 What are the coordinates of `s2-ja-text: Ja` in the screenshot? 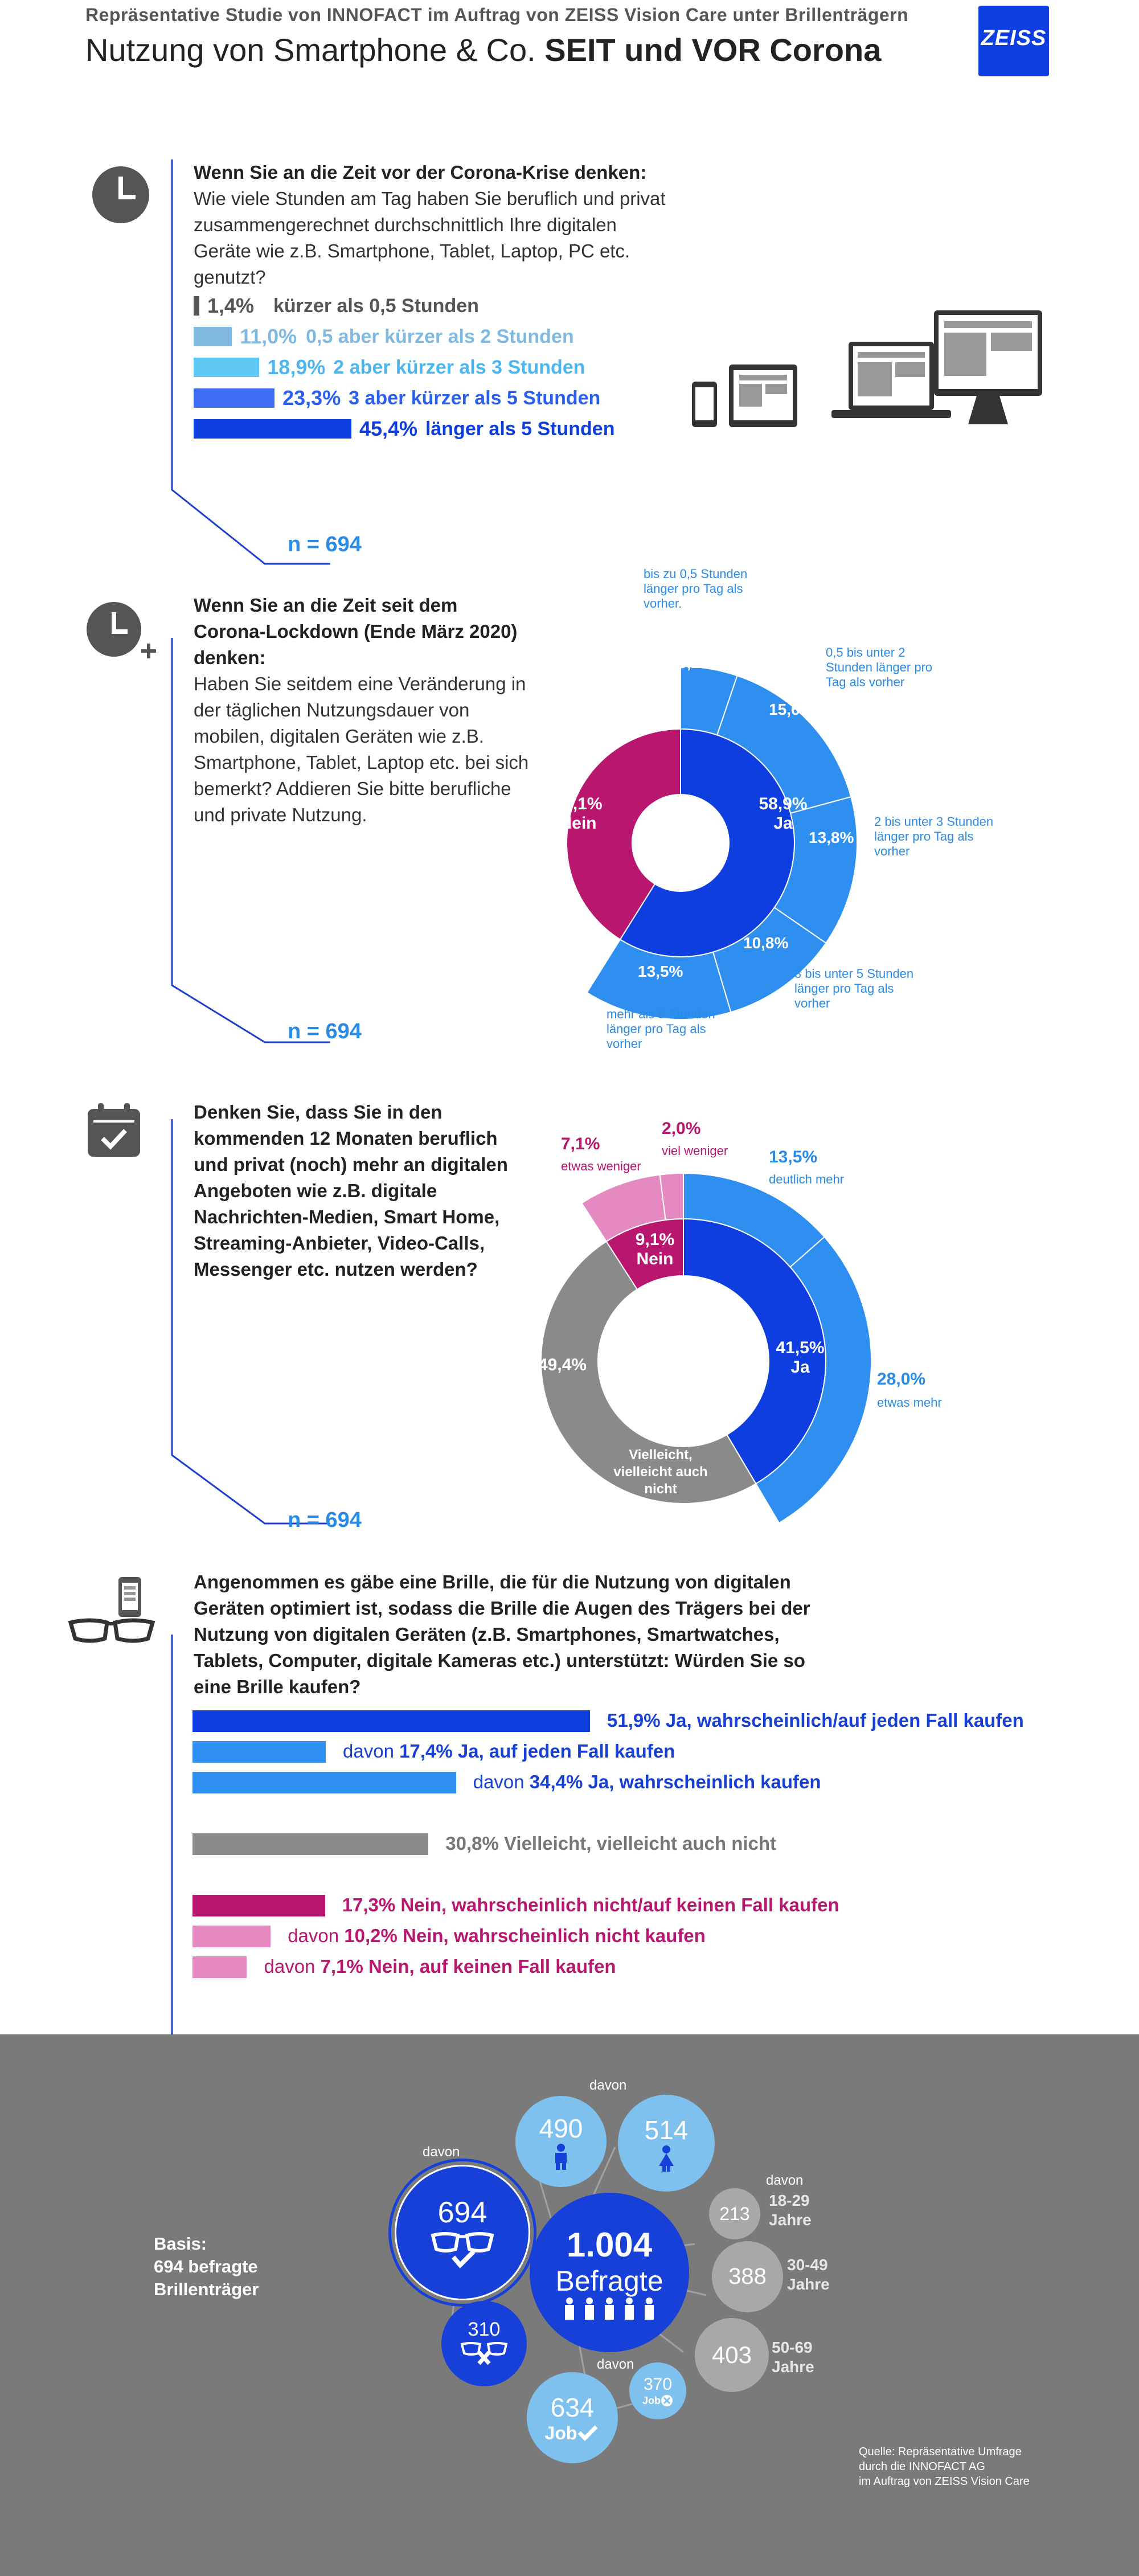 It's located at (783, 823).